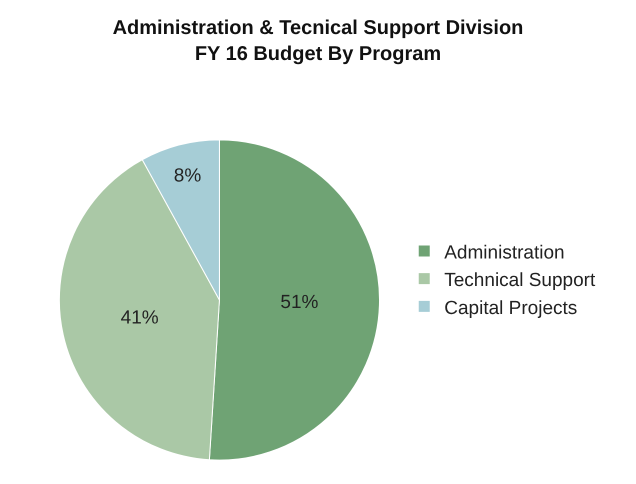  Describe the element at coordinates (504, 253) in the screenshot. I see `legend-label: Administration` at that location.